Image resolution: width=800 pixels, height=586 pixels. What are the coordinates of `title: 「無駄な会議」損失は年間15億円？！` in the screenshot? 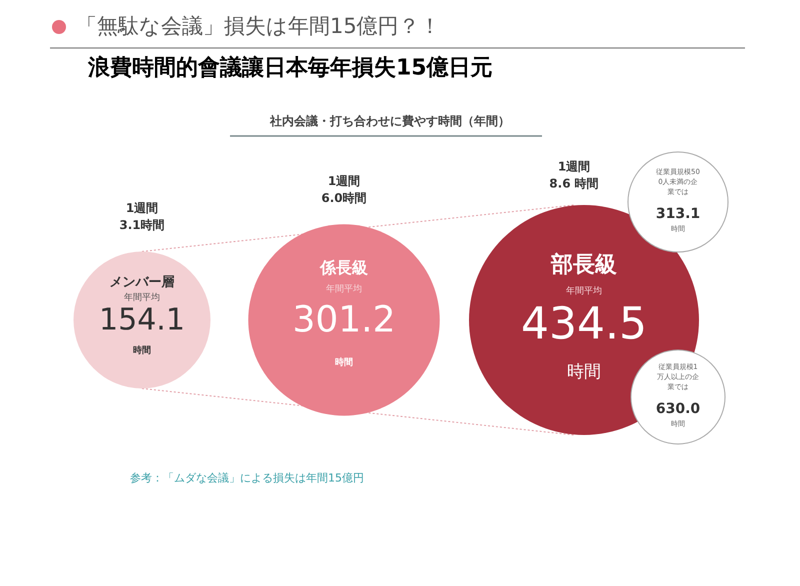 It's located at (258, 26).